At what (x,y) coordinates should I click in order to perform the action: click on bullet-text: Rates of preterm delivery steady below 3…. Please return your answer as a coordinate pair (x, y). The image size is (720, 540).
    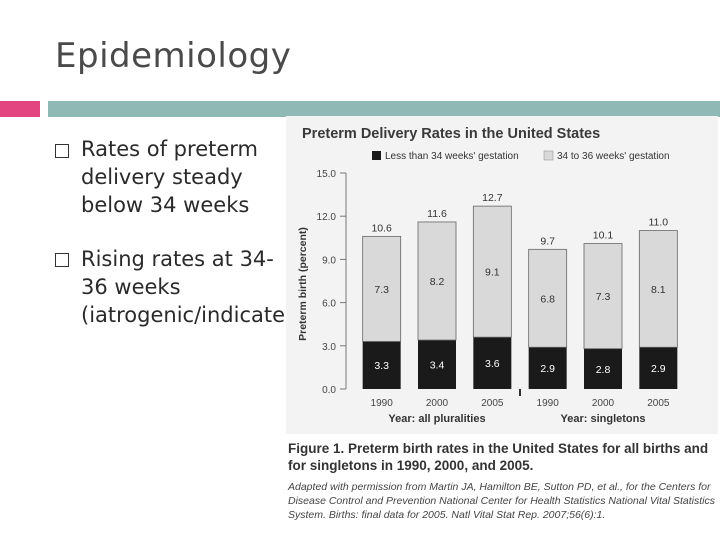
    Looking at the image, I should click on (169, 177).